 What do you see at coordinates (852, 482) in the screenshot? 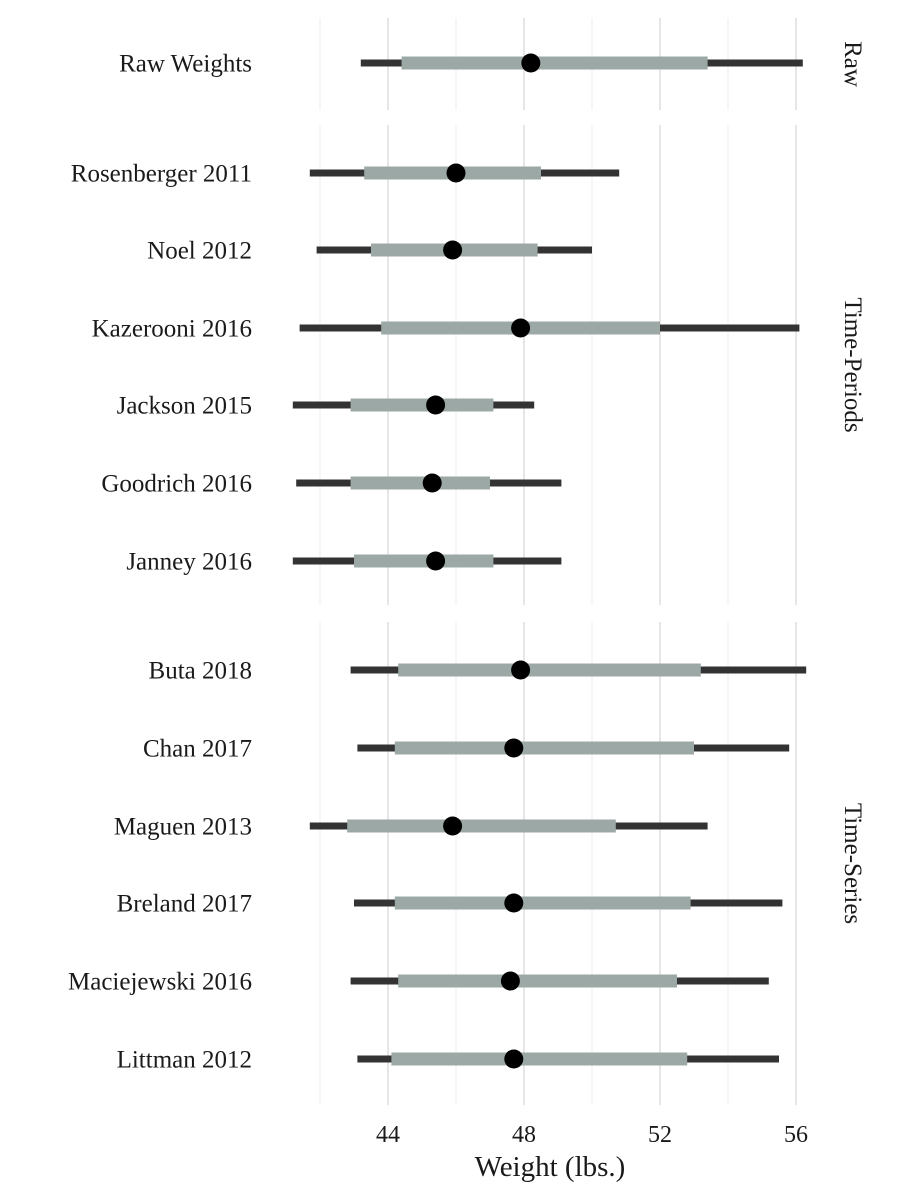
I see `panel-strips: Raw Time-Periods Time-Series` at bounding box center [852, 482].